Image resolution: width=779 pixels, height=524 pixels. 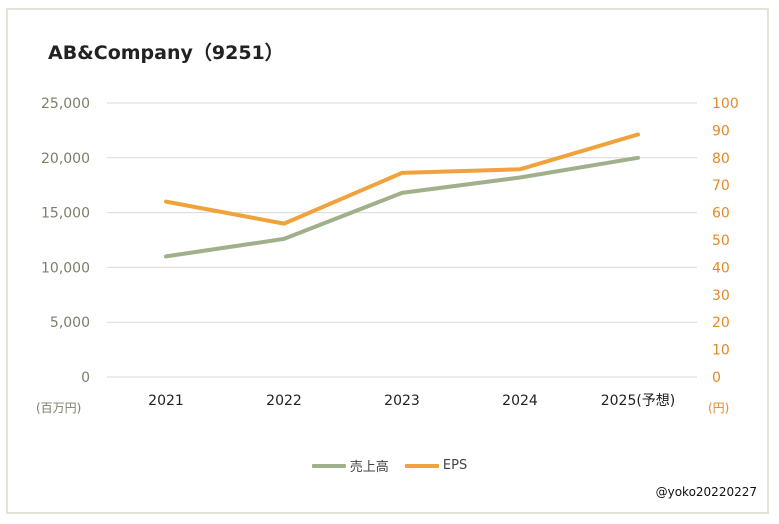 I want to click on x-tick-label: 2024, so click(x=520, y=401).